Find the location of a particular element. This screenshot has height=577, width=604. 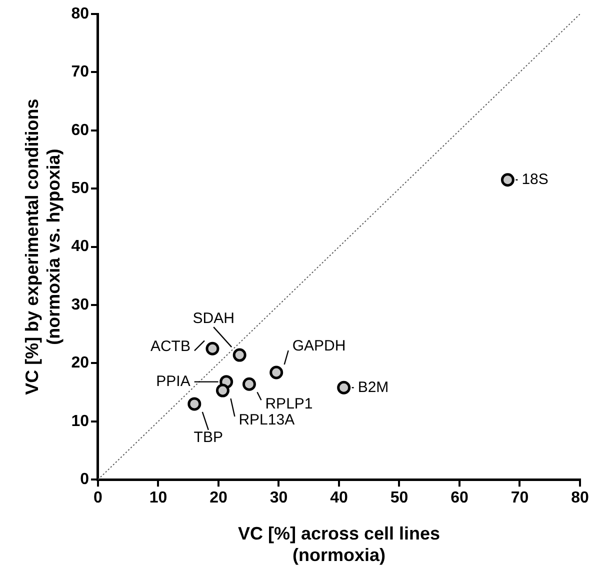

x-tick-label: 10 is located at coordinates (158, 498).